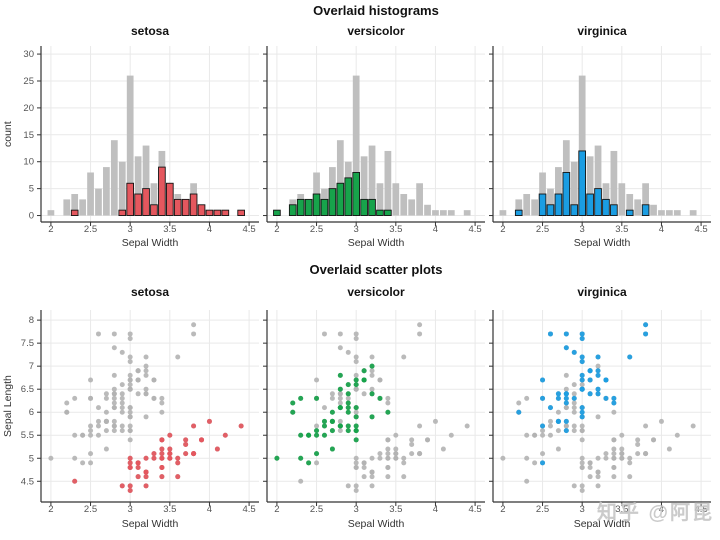 This screenshot has width=720, height=540. I want to click on svg-text: 20, so click(28, 108).